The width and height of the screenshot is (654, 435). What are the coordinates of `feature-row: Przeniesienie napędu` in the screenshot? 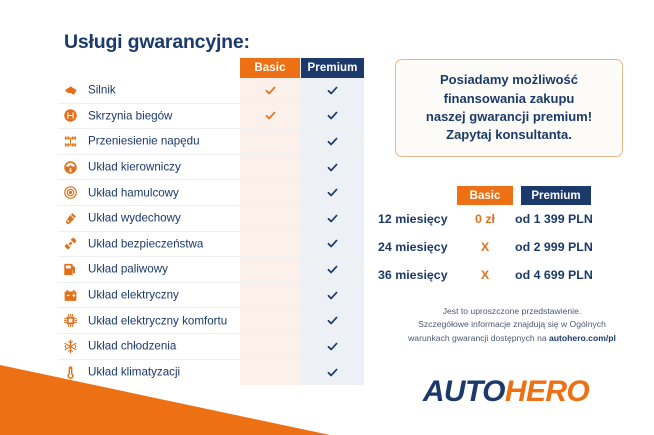 It's located at (211, 142).